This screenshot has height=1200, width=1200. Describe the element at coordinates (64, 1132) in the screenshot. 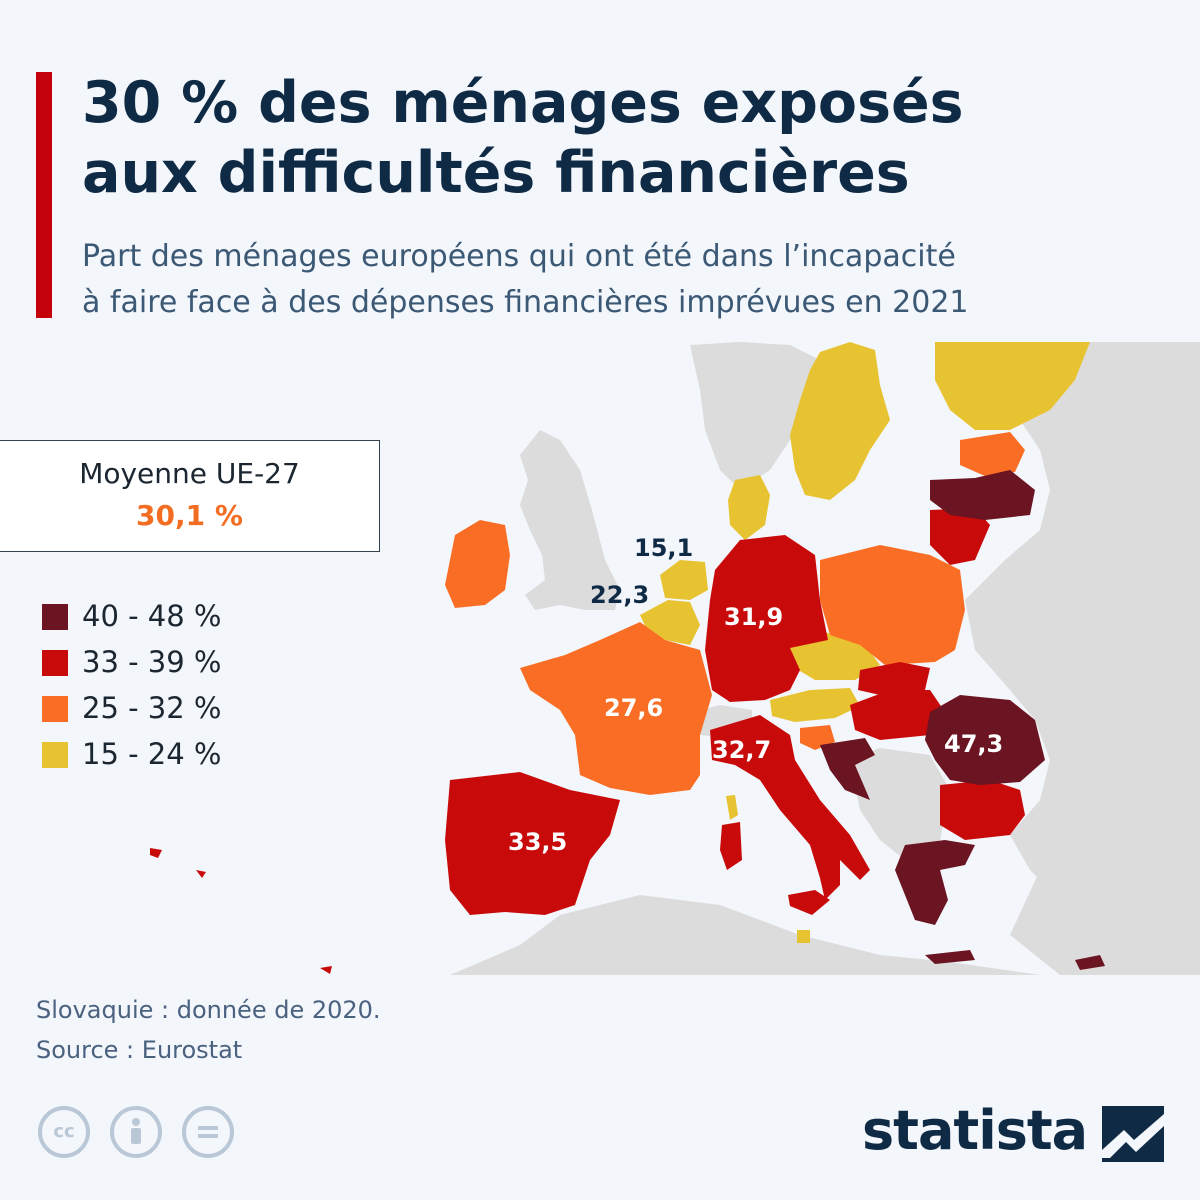

I see `cc-icon: cc` at that location.